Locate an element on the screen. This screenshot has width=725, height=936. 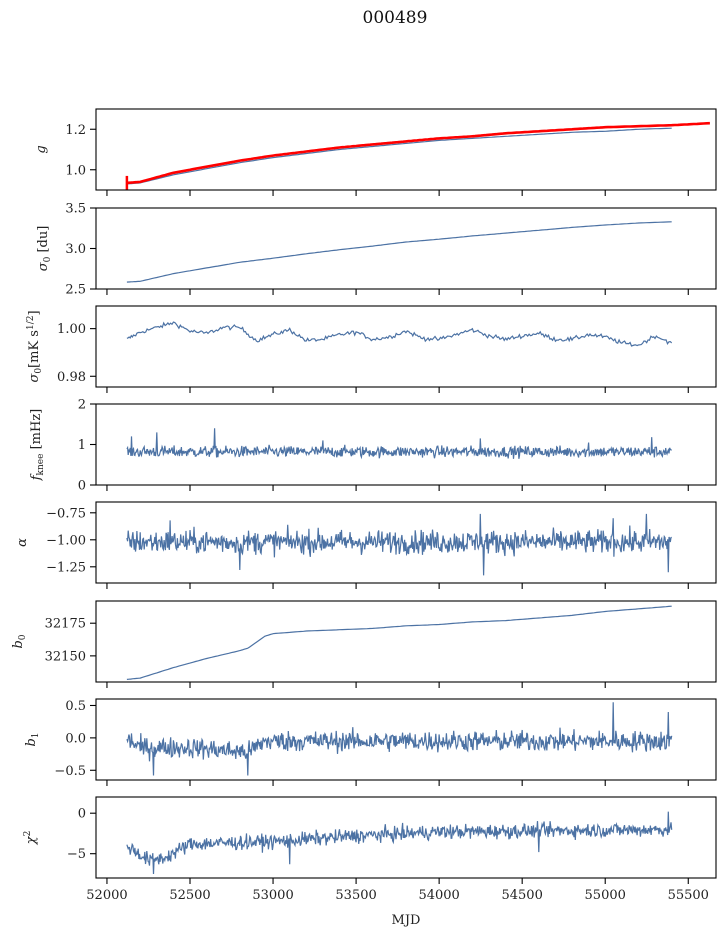
y-axis-label: σ0 [du] is located at coordinates (44, 249).